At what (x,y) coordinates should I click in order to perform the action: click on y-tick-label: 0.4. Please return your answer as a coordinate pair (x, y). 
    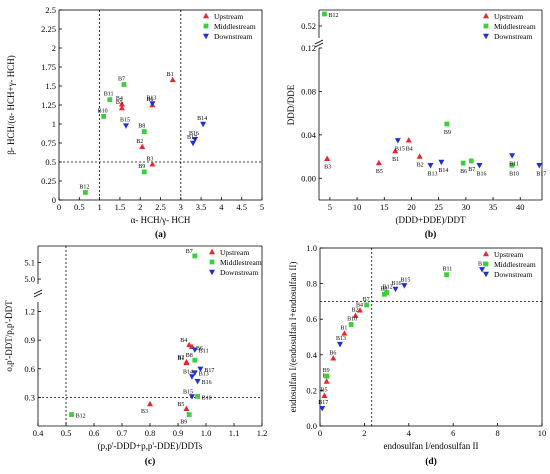
    Looking at the image, I should click on (311, 355).